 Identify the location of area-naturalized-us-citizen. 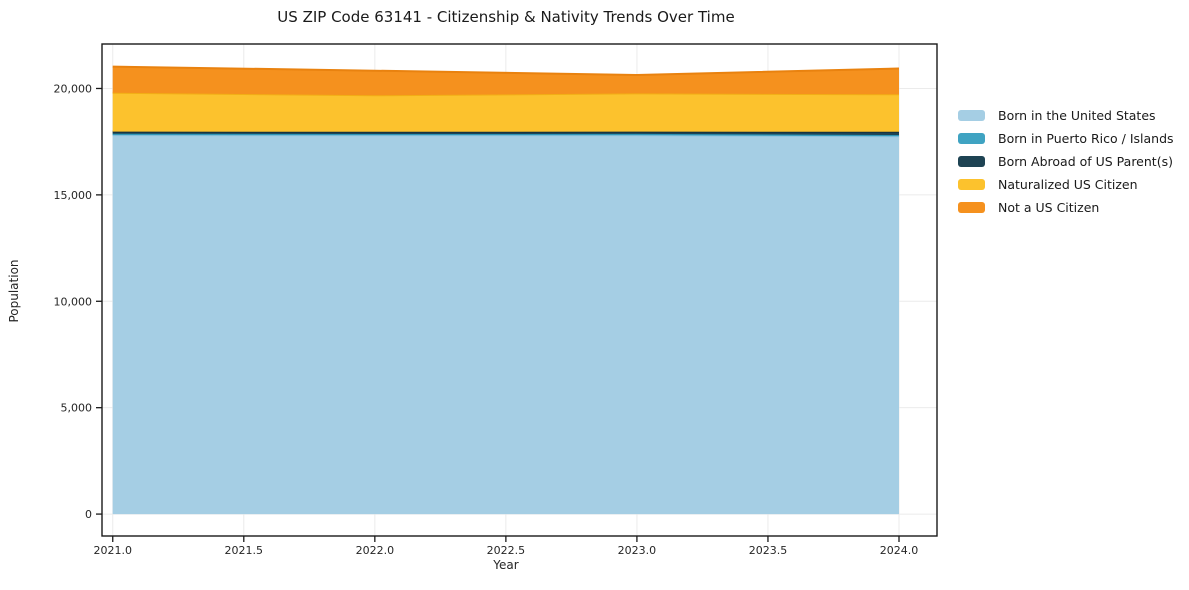
(505, 112).